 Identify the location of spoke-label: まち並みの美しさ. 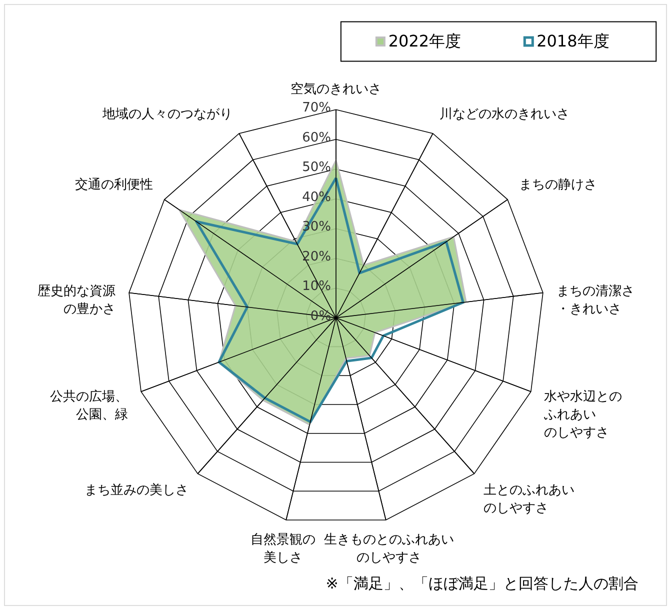
(136, 490).